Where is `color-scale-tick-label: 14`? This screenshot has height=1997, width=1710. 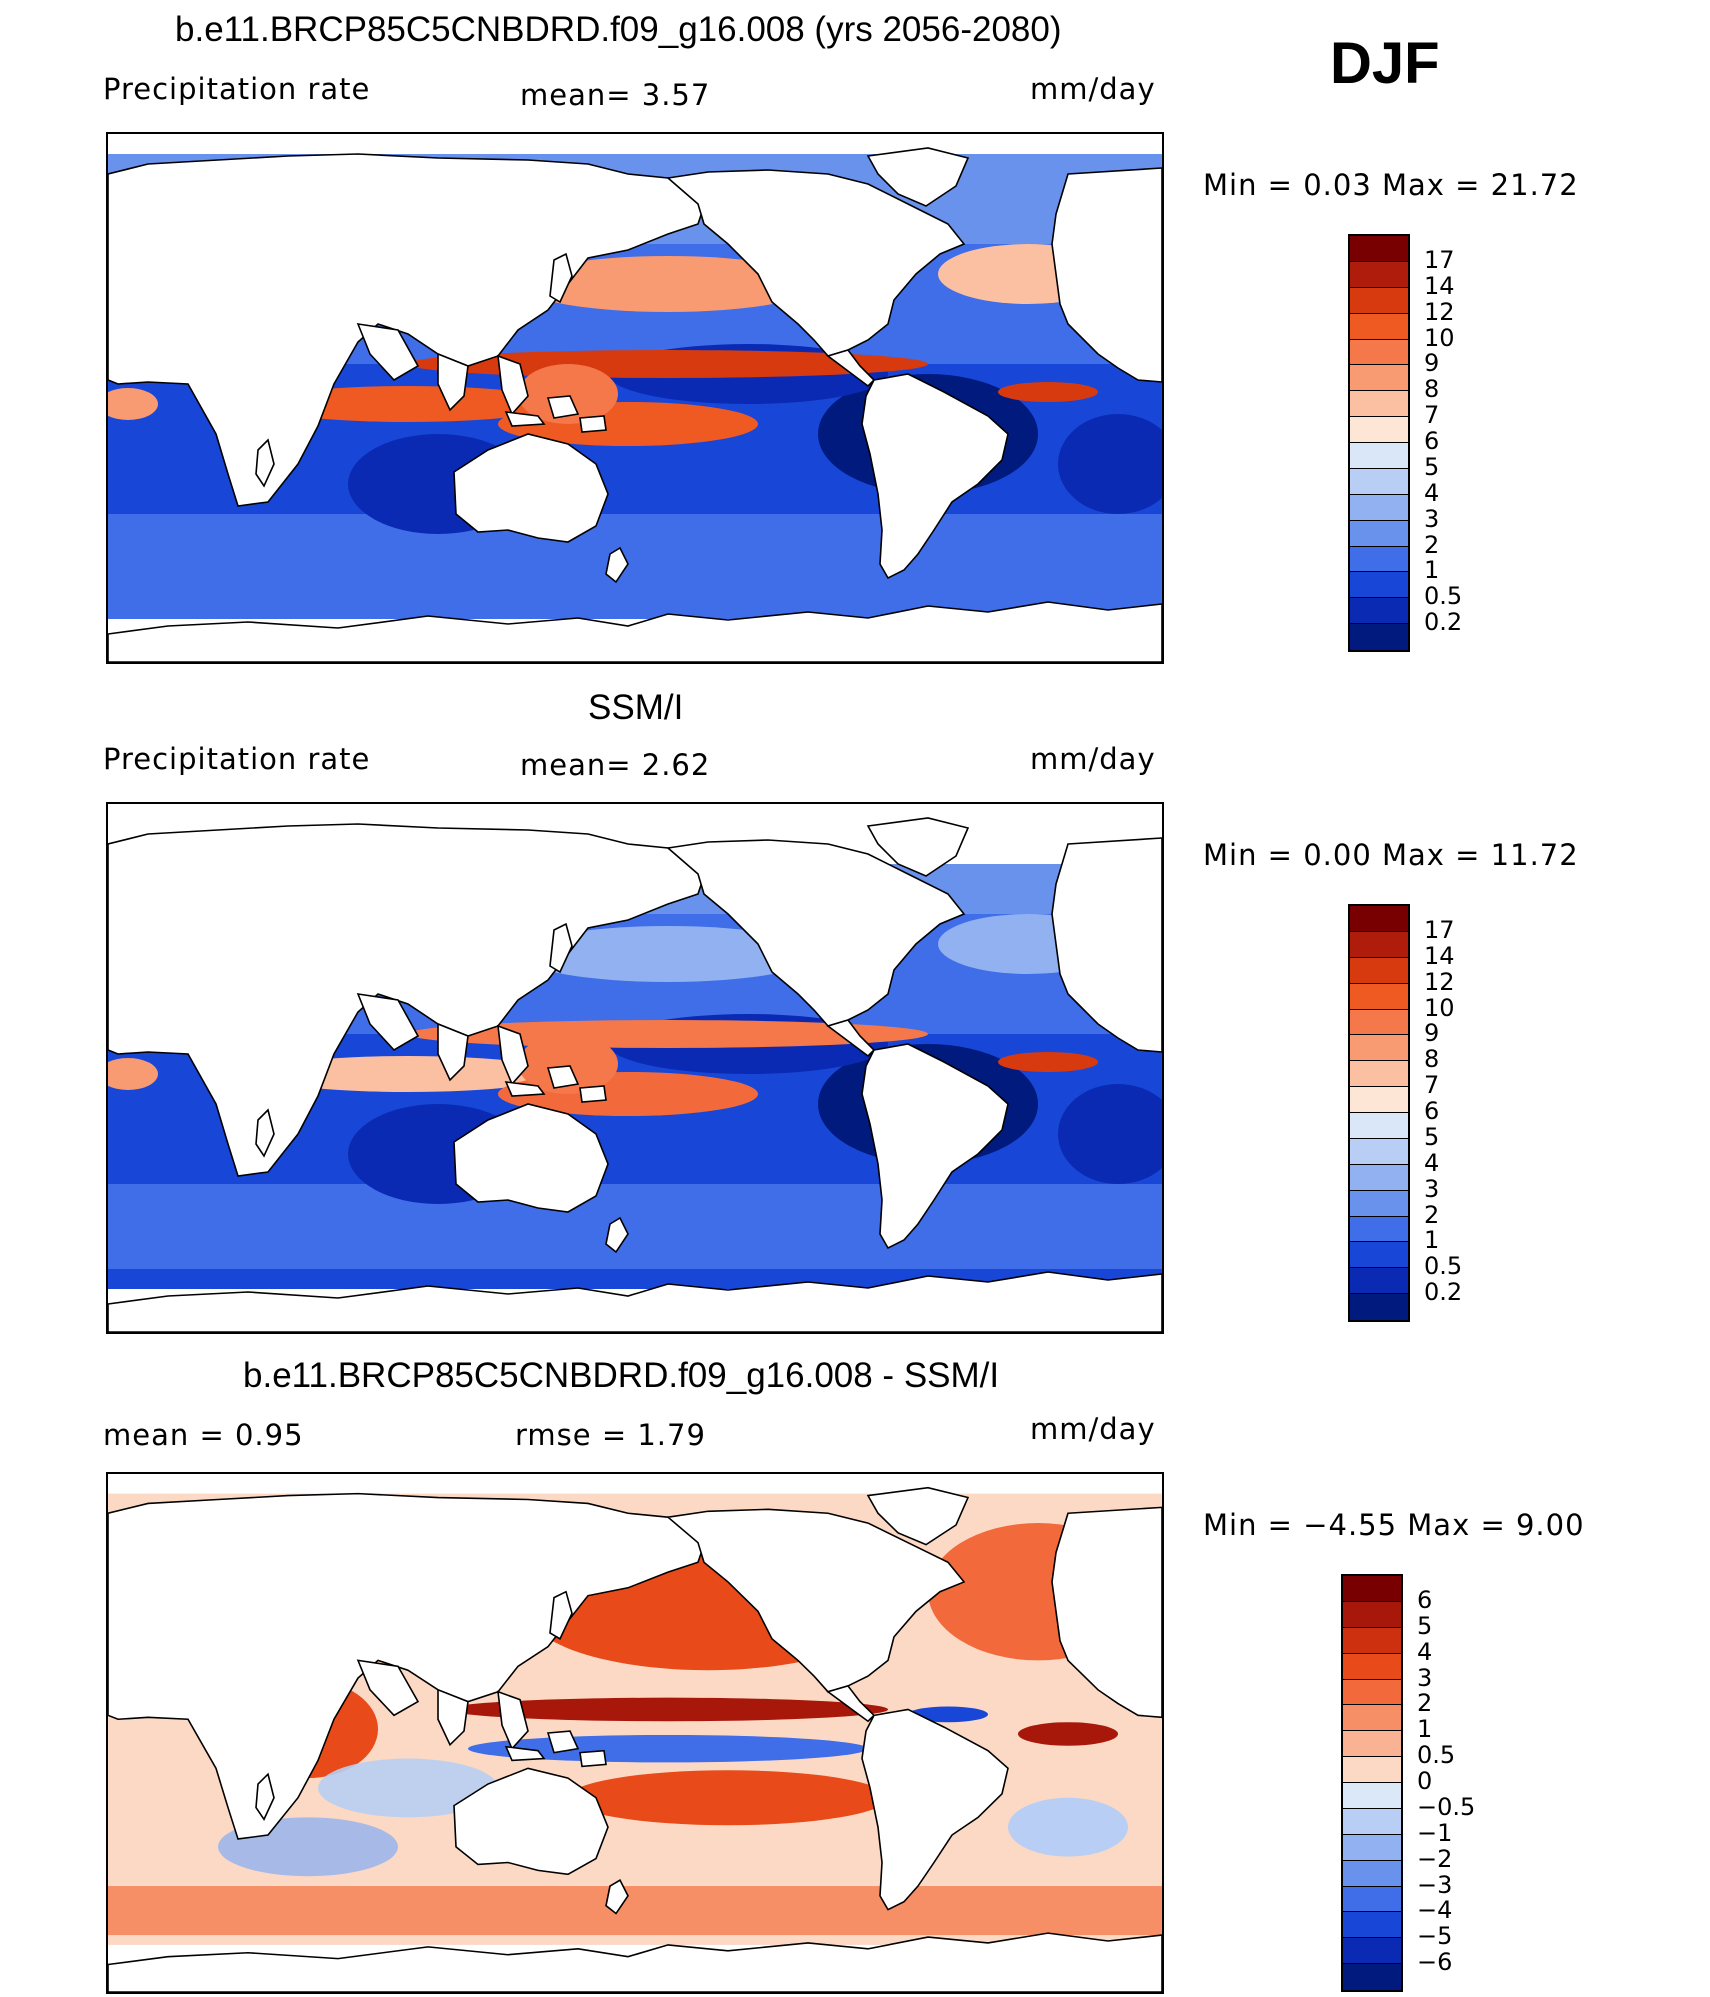 color-scale-tick-label: 14 is located at coordinates (1439, 285).